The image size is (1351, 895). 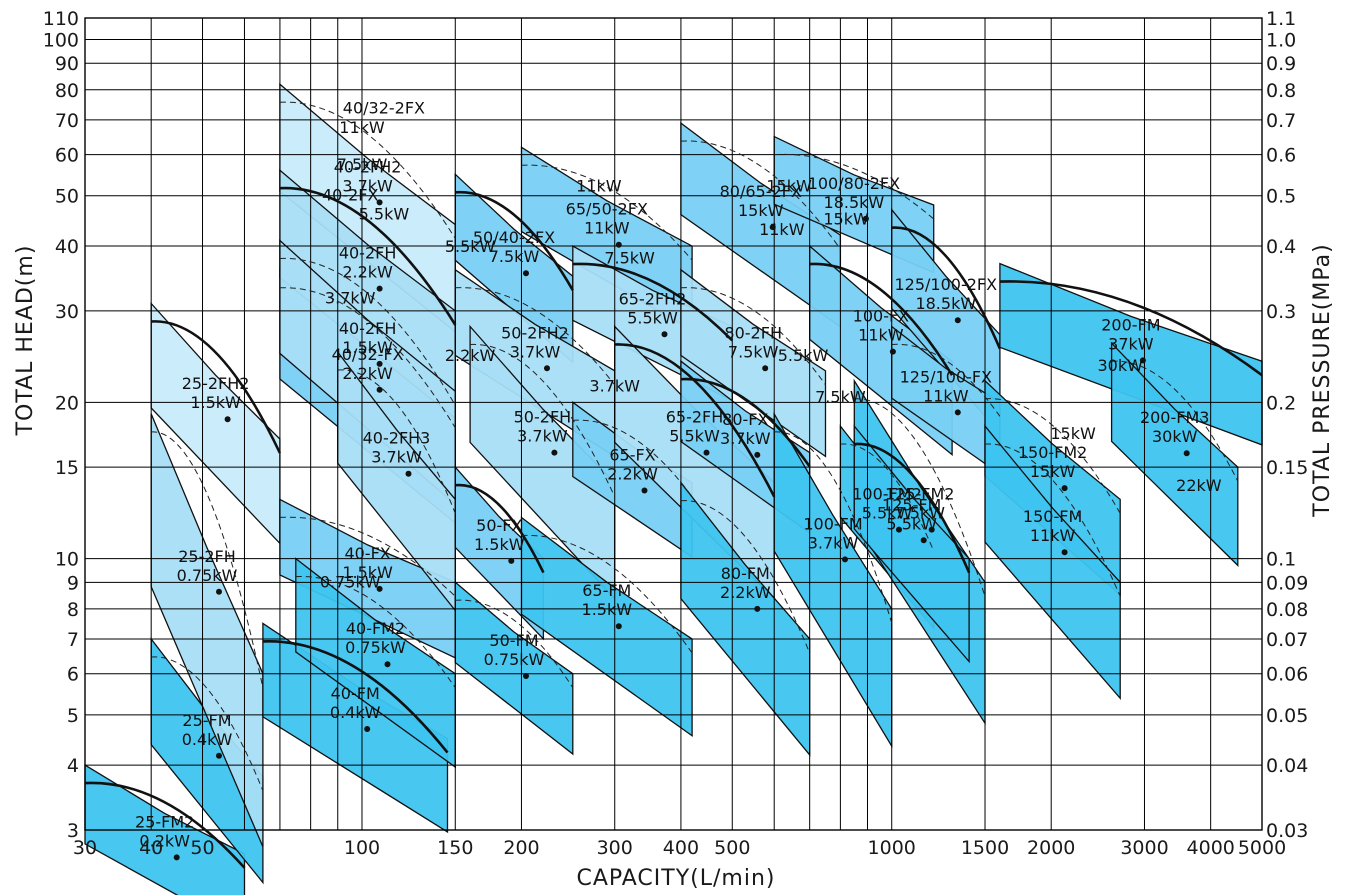 What do you see at coordinates (803, 355) in the screenshot?
I see `region-label-14: 5.5kW` at bounding box center [803, 355].